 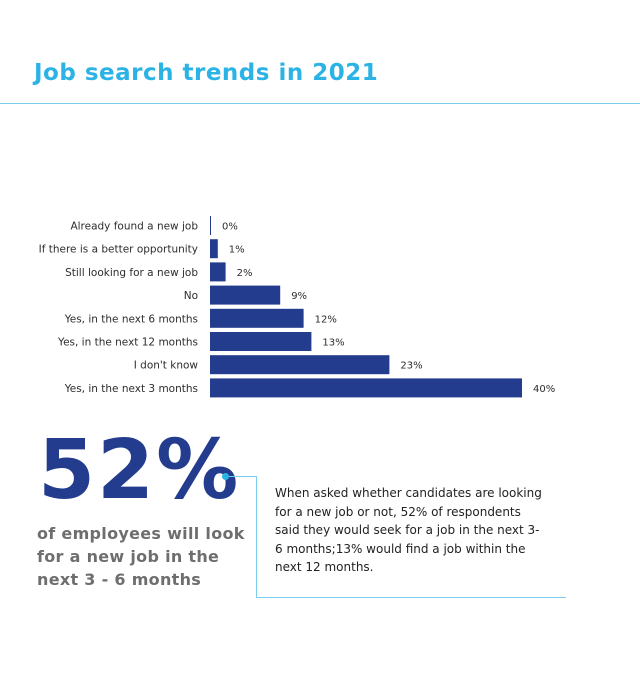 I want to click on category-label: Already found a new job, so click(x=134, y=227).